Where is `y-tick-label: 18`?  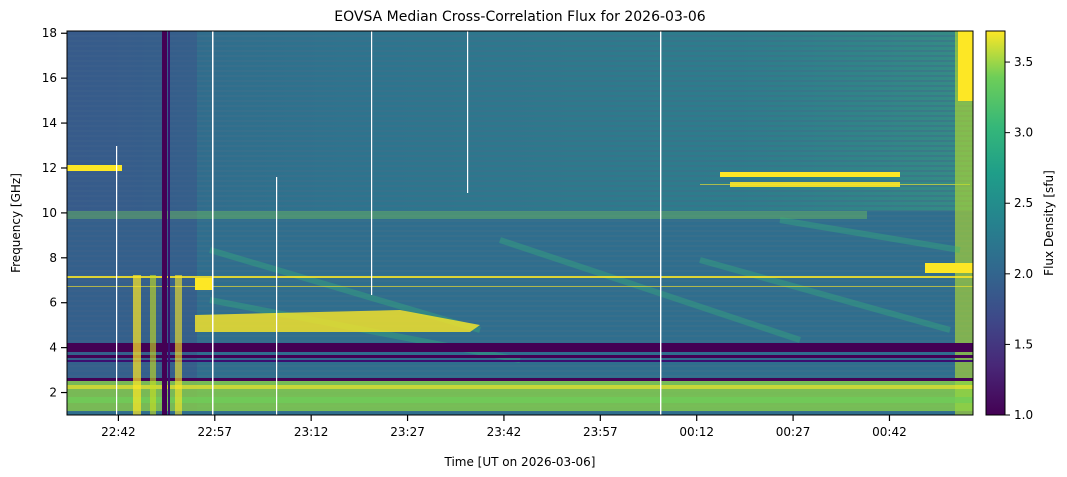 y-tick-label: 18 is located at coordinates (49, 33).